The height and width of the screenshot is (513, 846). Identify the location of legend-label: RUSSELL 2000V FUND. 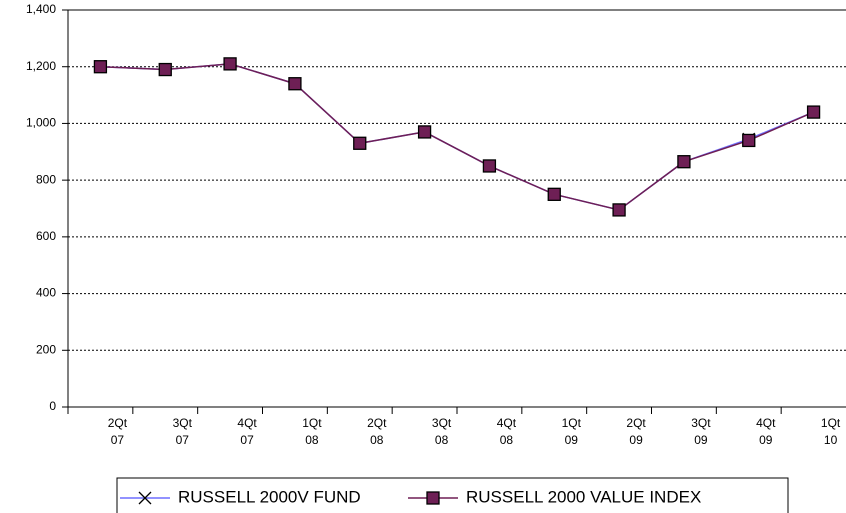
(269, 496).